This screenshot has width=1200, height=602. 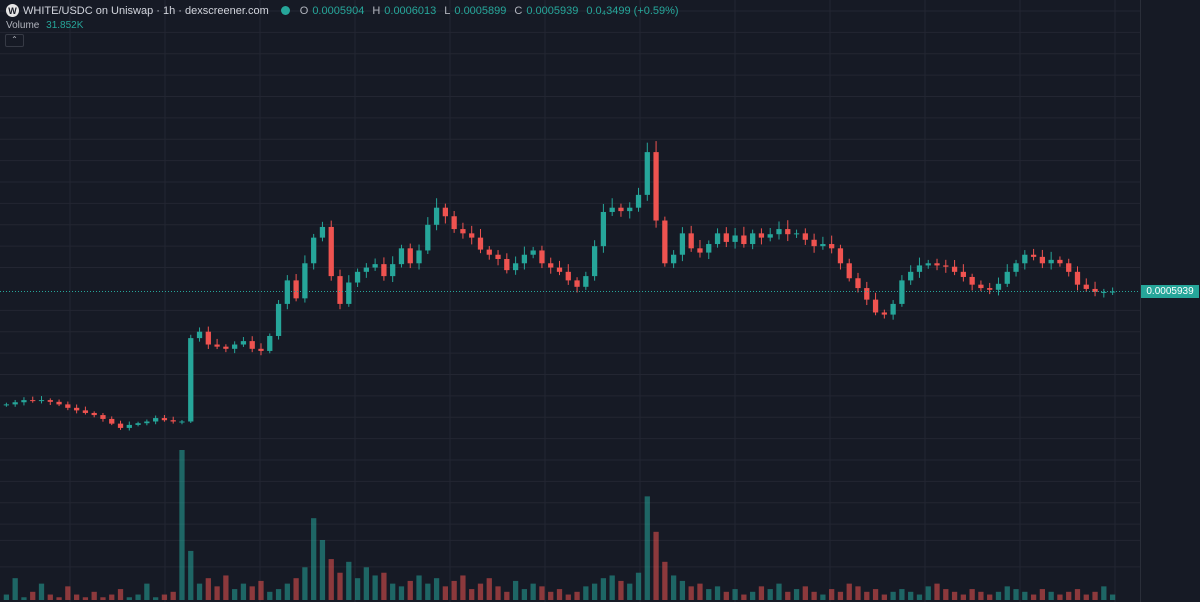 I want to click on volume-value: 31.852K, so click(x=65, y=25).